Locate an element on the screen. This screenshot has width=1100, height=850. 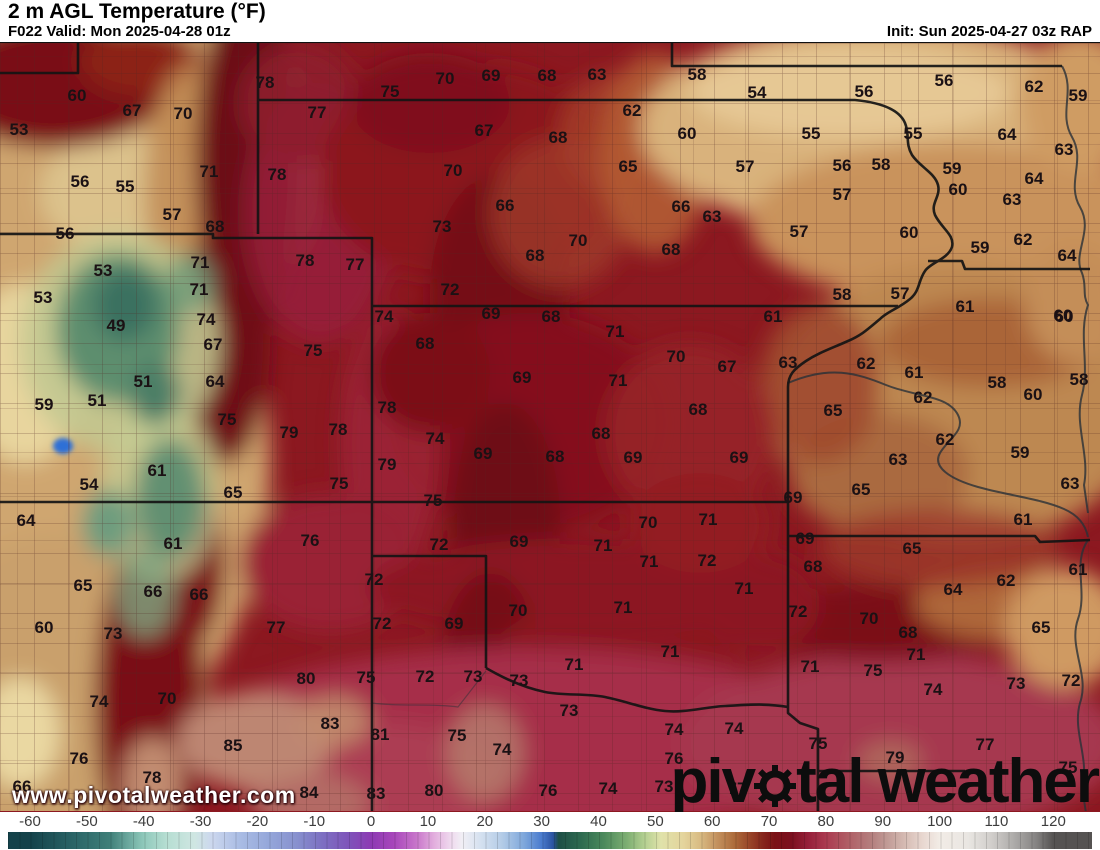
colorbar-tick: 60 is located at coordinates (712, 821).